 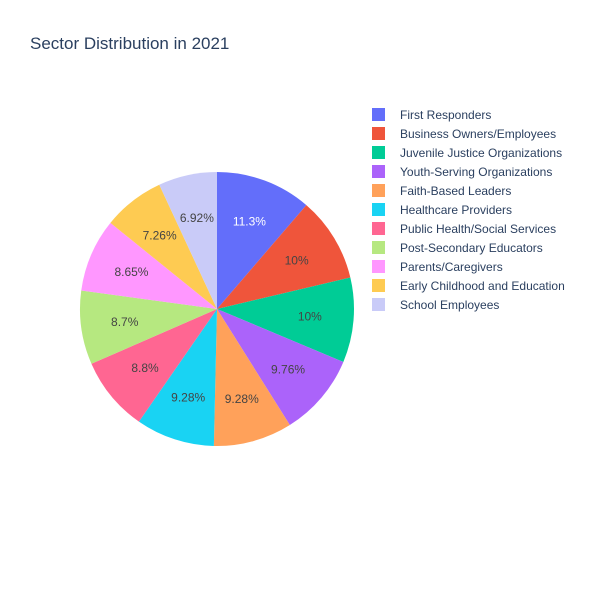 What do you see at coordinates (297, 261) in the screenshot?
I see `slice-label-1: 10%` at bounding box center [297, 261].